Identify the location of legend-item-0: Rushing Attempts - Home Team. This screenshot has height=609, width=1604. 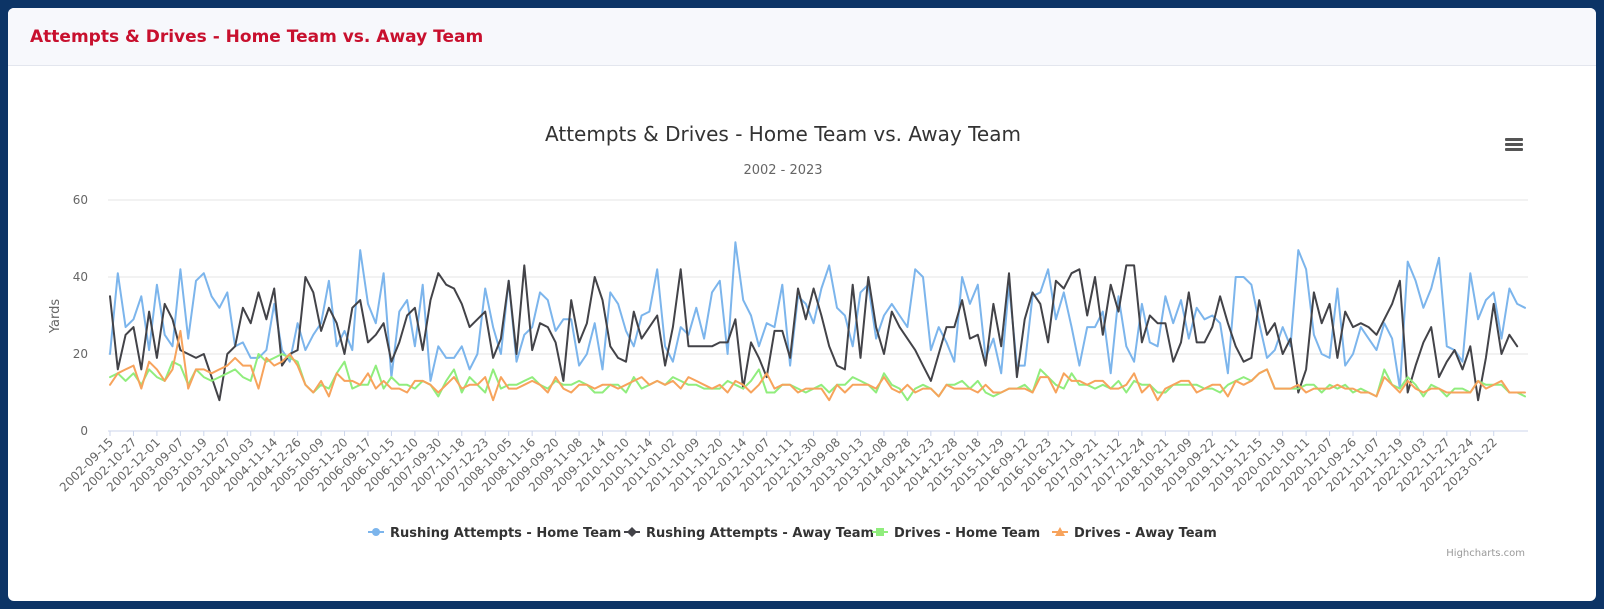
(494, 533).